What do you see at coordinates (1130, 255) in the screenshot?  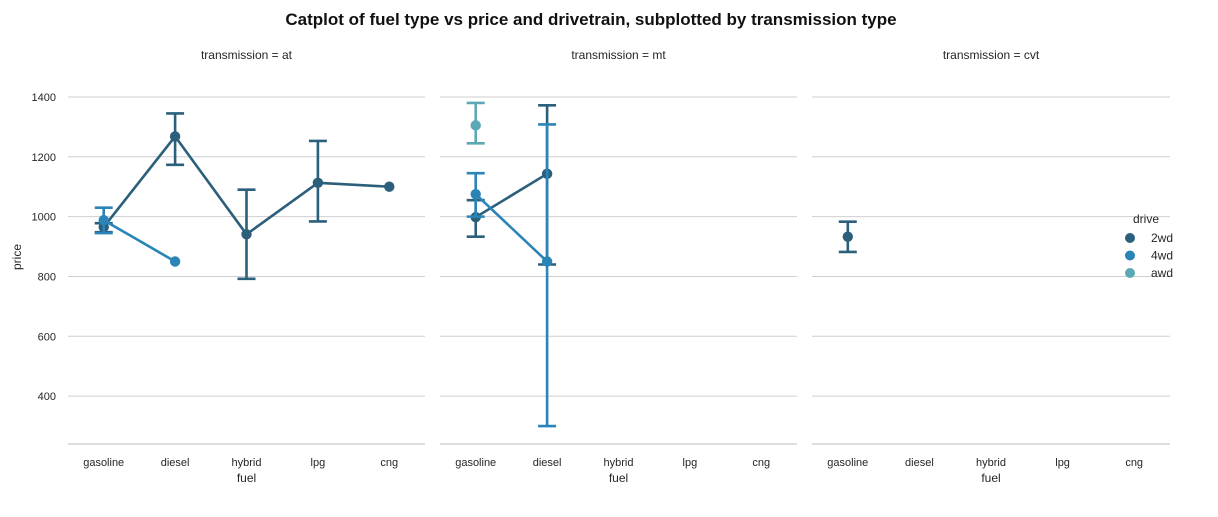 I see `legend-marker-4wd` at bounding box center [1130, 255].